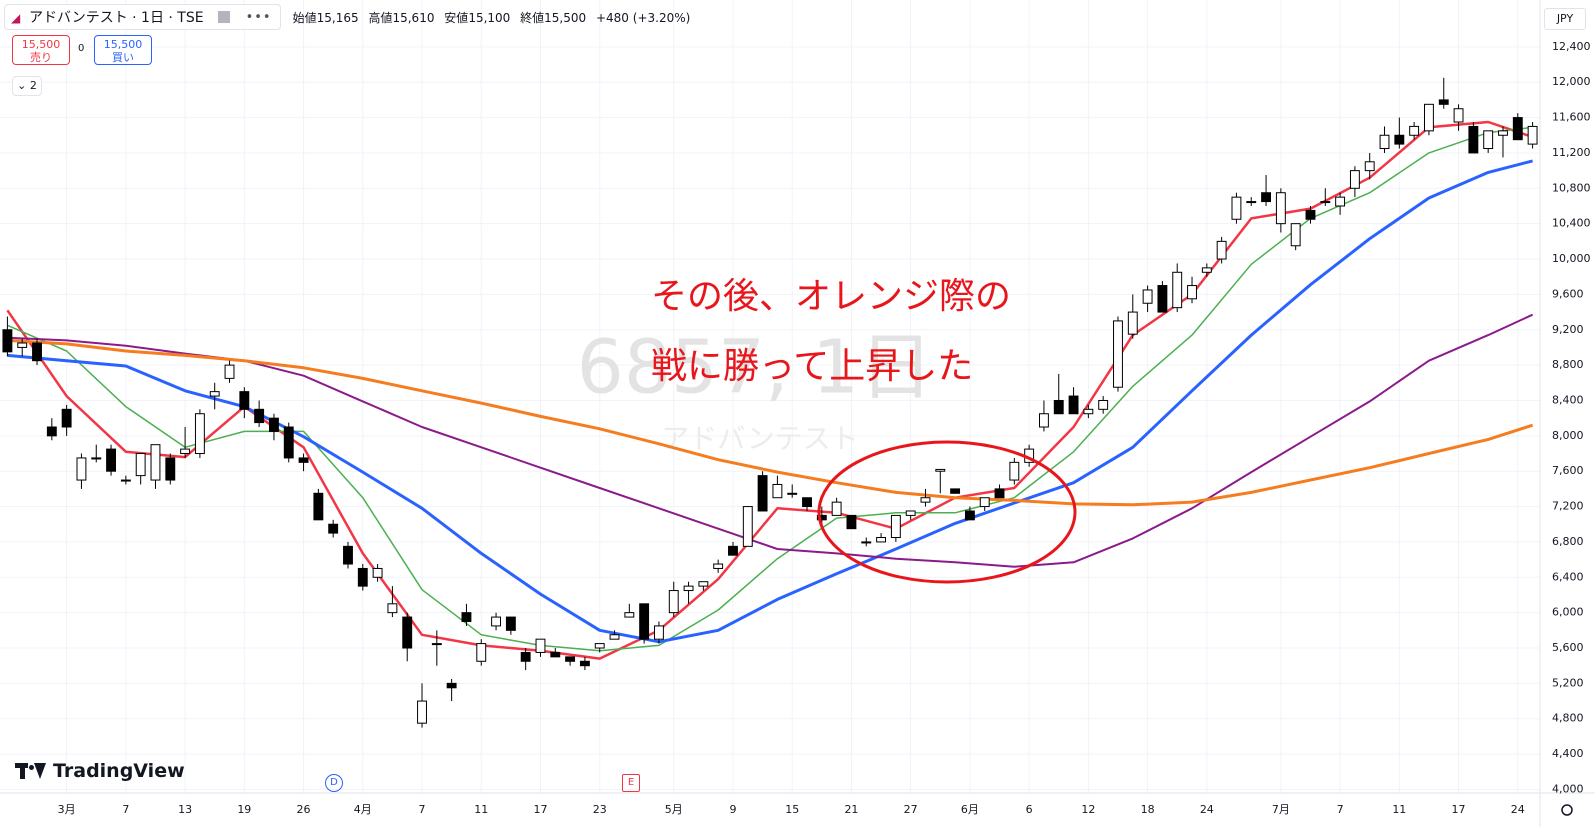  What do you see at coordinates (631, 783) in the screenshot?
I see `earnings-marker: E` at bounding box center [631, 783].